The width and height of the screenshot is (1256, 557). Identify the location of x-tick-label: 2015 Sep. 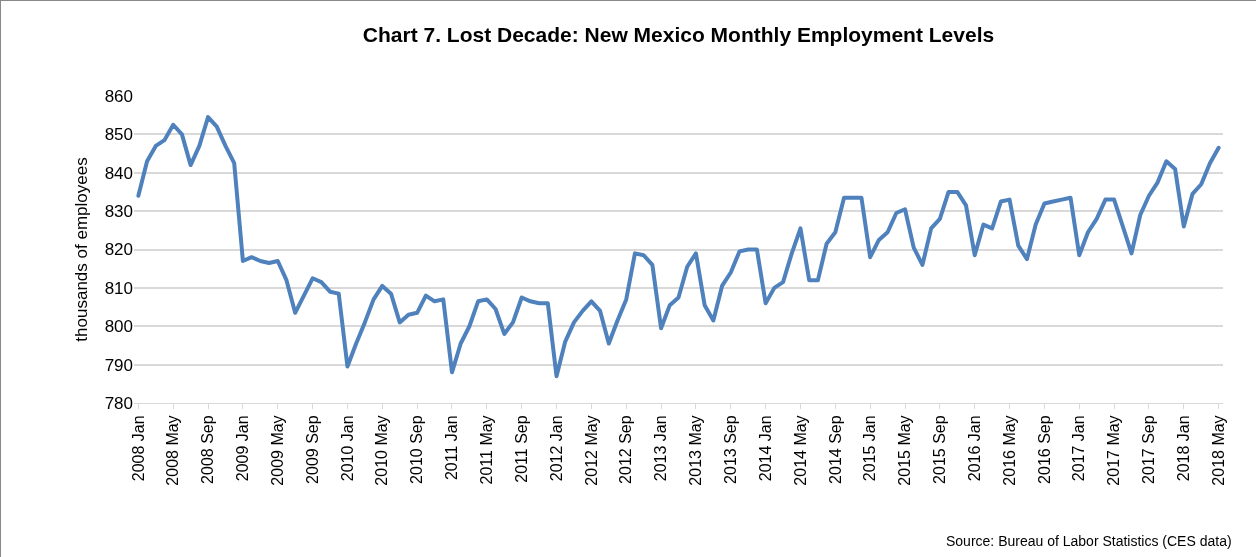
(940, 449).